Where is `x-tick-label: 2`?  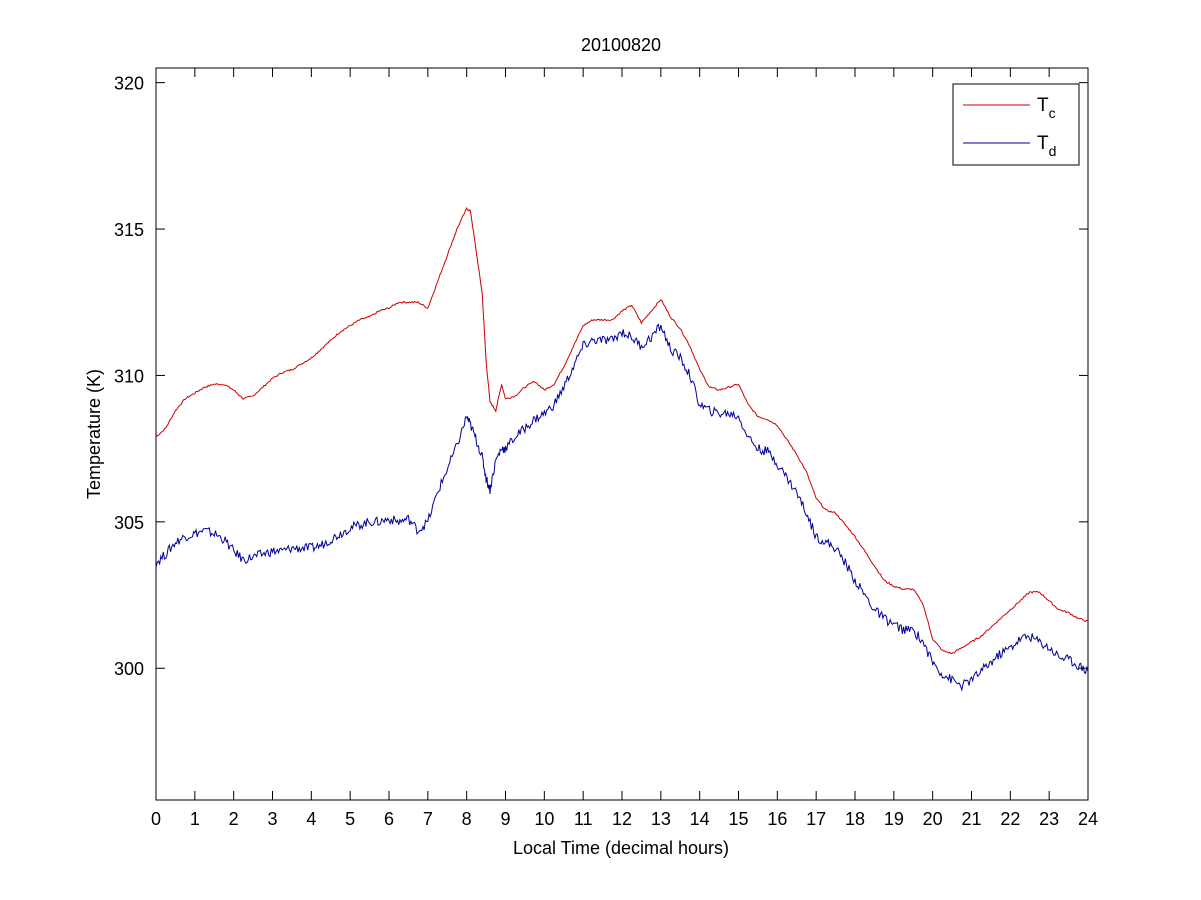
x-tick-label: 2 is located at coordinates (234, 819).